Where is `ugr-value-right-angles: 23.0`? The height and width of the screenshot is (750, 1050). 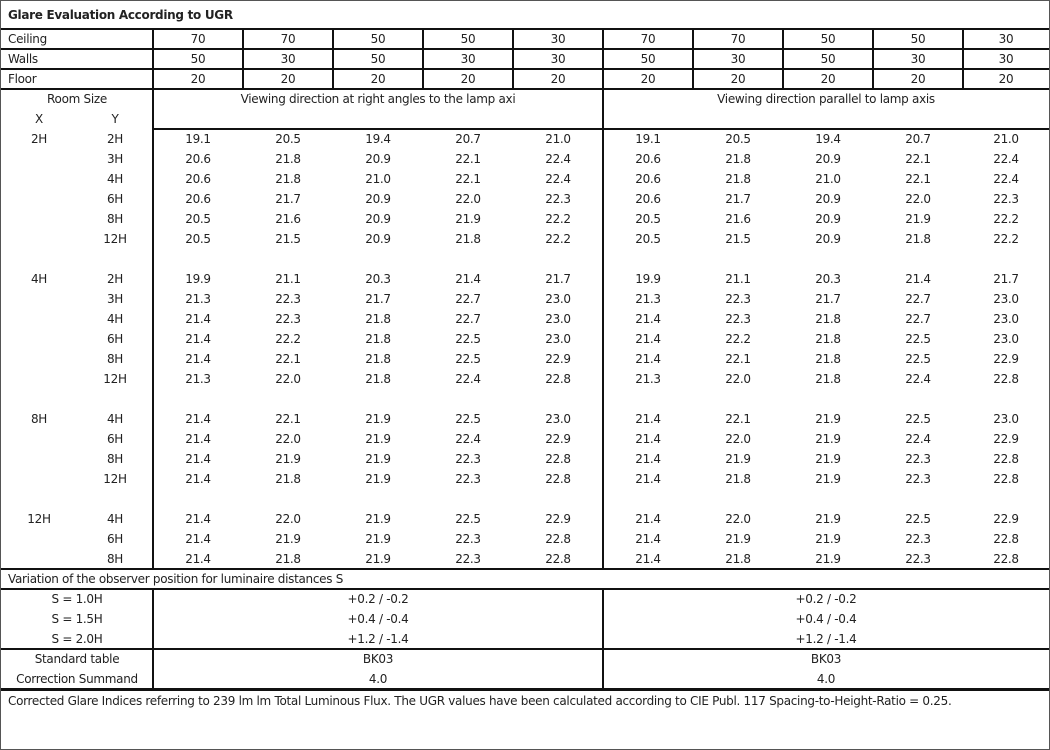 ugr-value-right-angles: 23.0 is located at coordinates (558, 299).